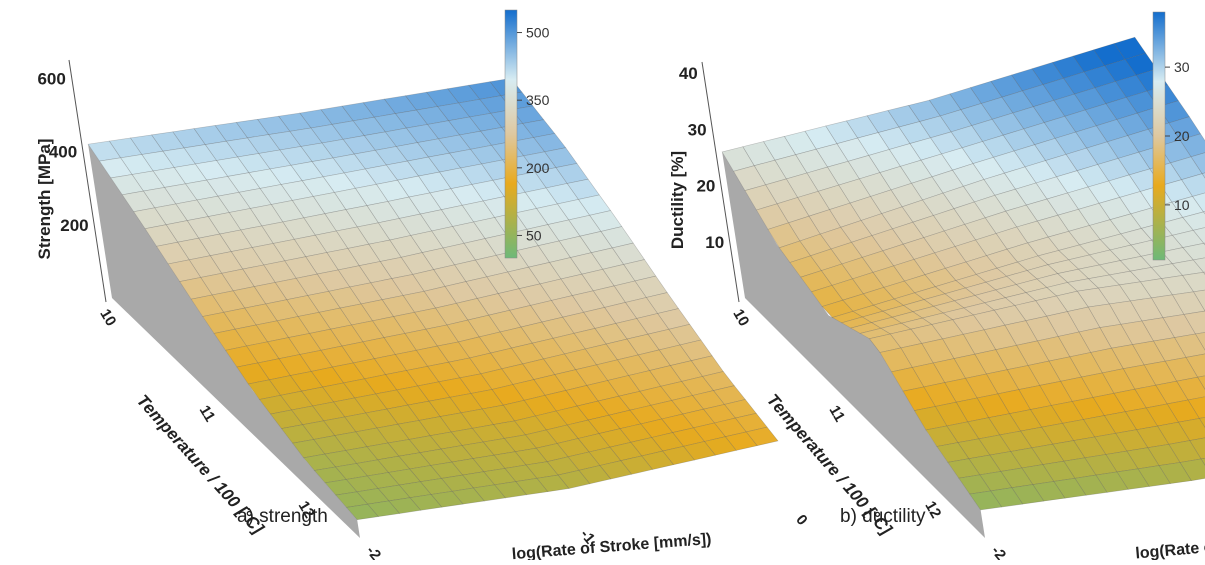  I want to click on colorbar-tick-label: 350, so click(538, 100).